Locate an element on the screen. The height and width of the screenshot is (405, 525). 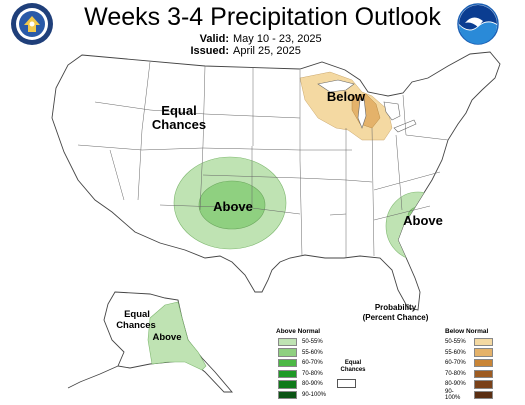
legend-below-label: 80-90% is located at coordinates (455, 384).